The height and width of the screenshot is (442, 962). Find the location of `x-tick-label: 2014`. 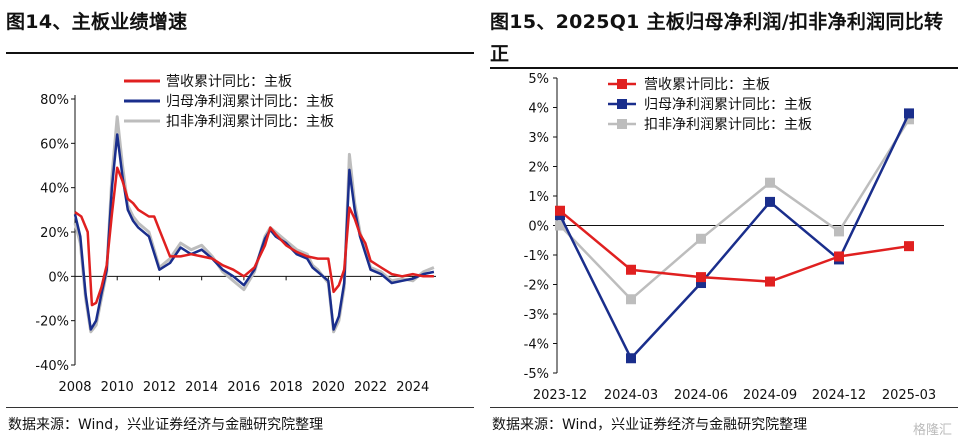

x-tick-label: 2014 is located at coordinates (201, 387).